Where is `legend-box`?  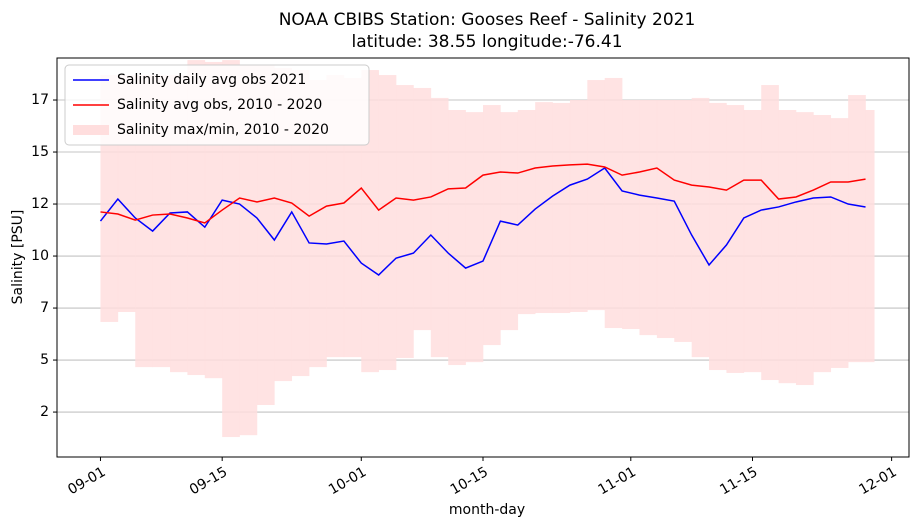
legend-box is located at coordinates (217, 105).